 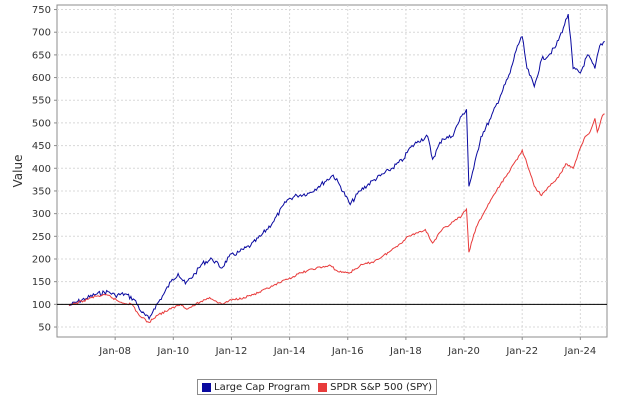 I want to click on y-tick-label: 350, so click(x=41, y=191).